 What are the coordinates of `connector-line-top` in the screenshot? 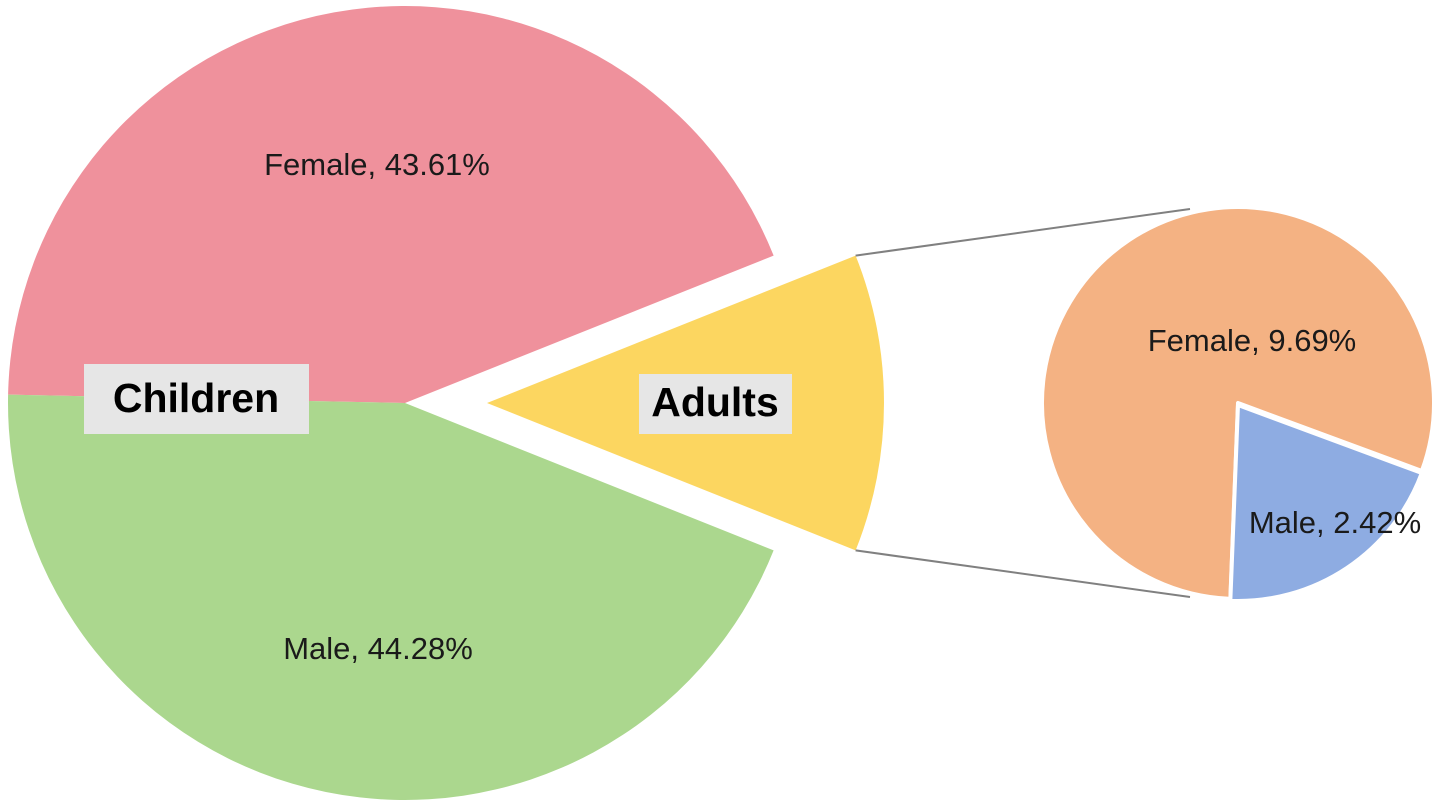 It's located at (1023, 232).